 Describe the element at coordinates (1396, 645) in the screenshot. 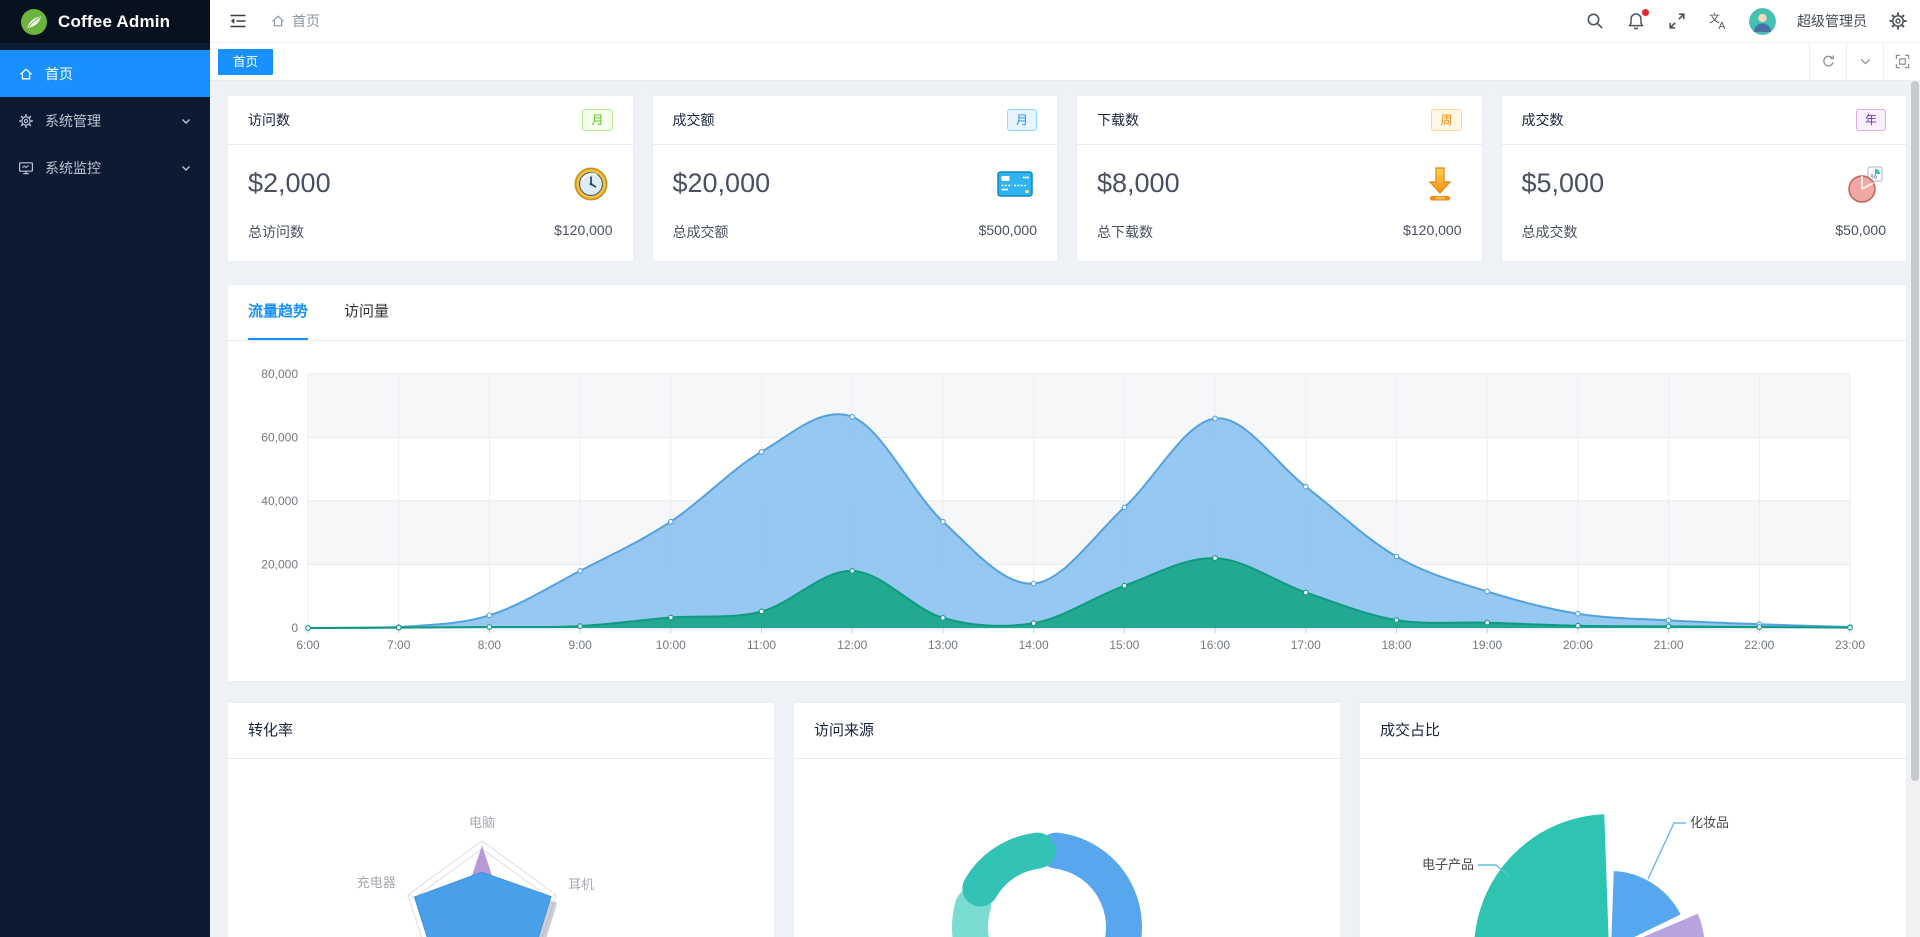

I see `svg-text: 18:00` at that location.